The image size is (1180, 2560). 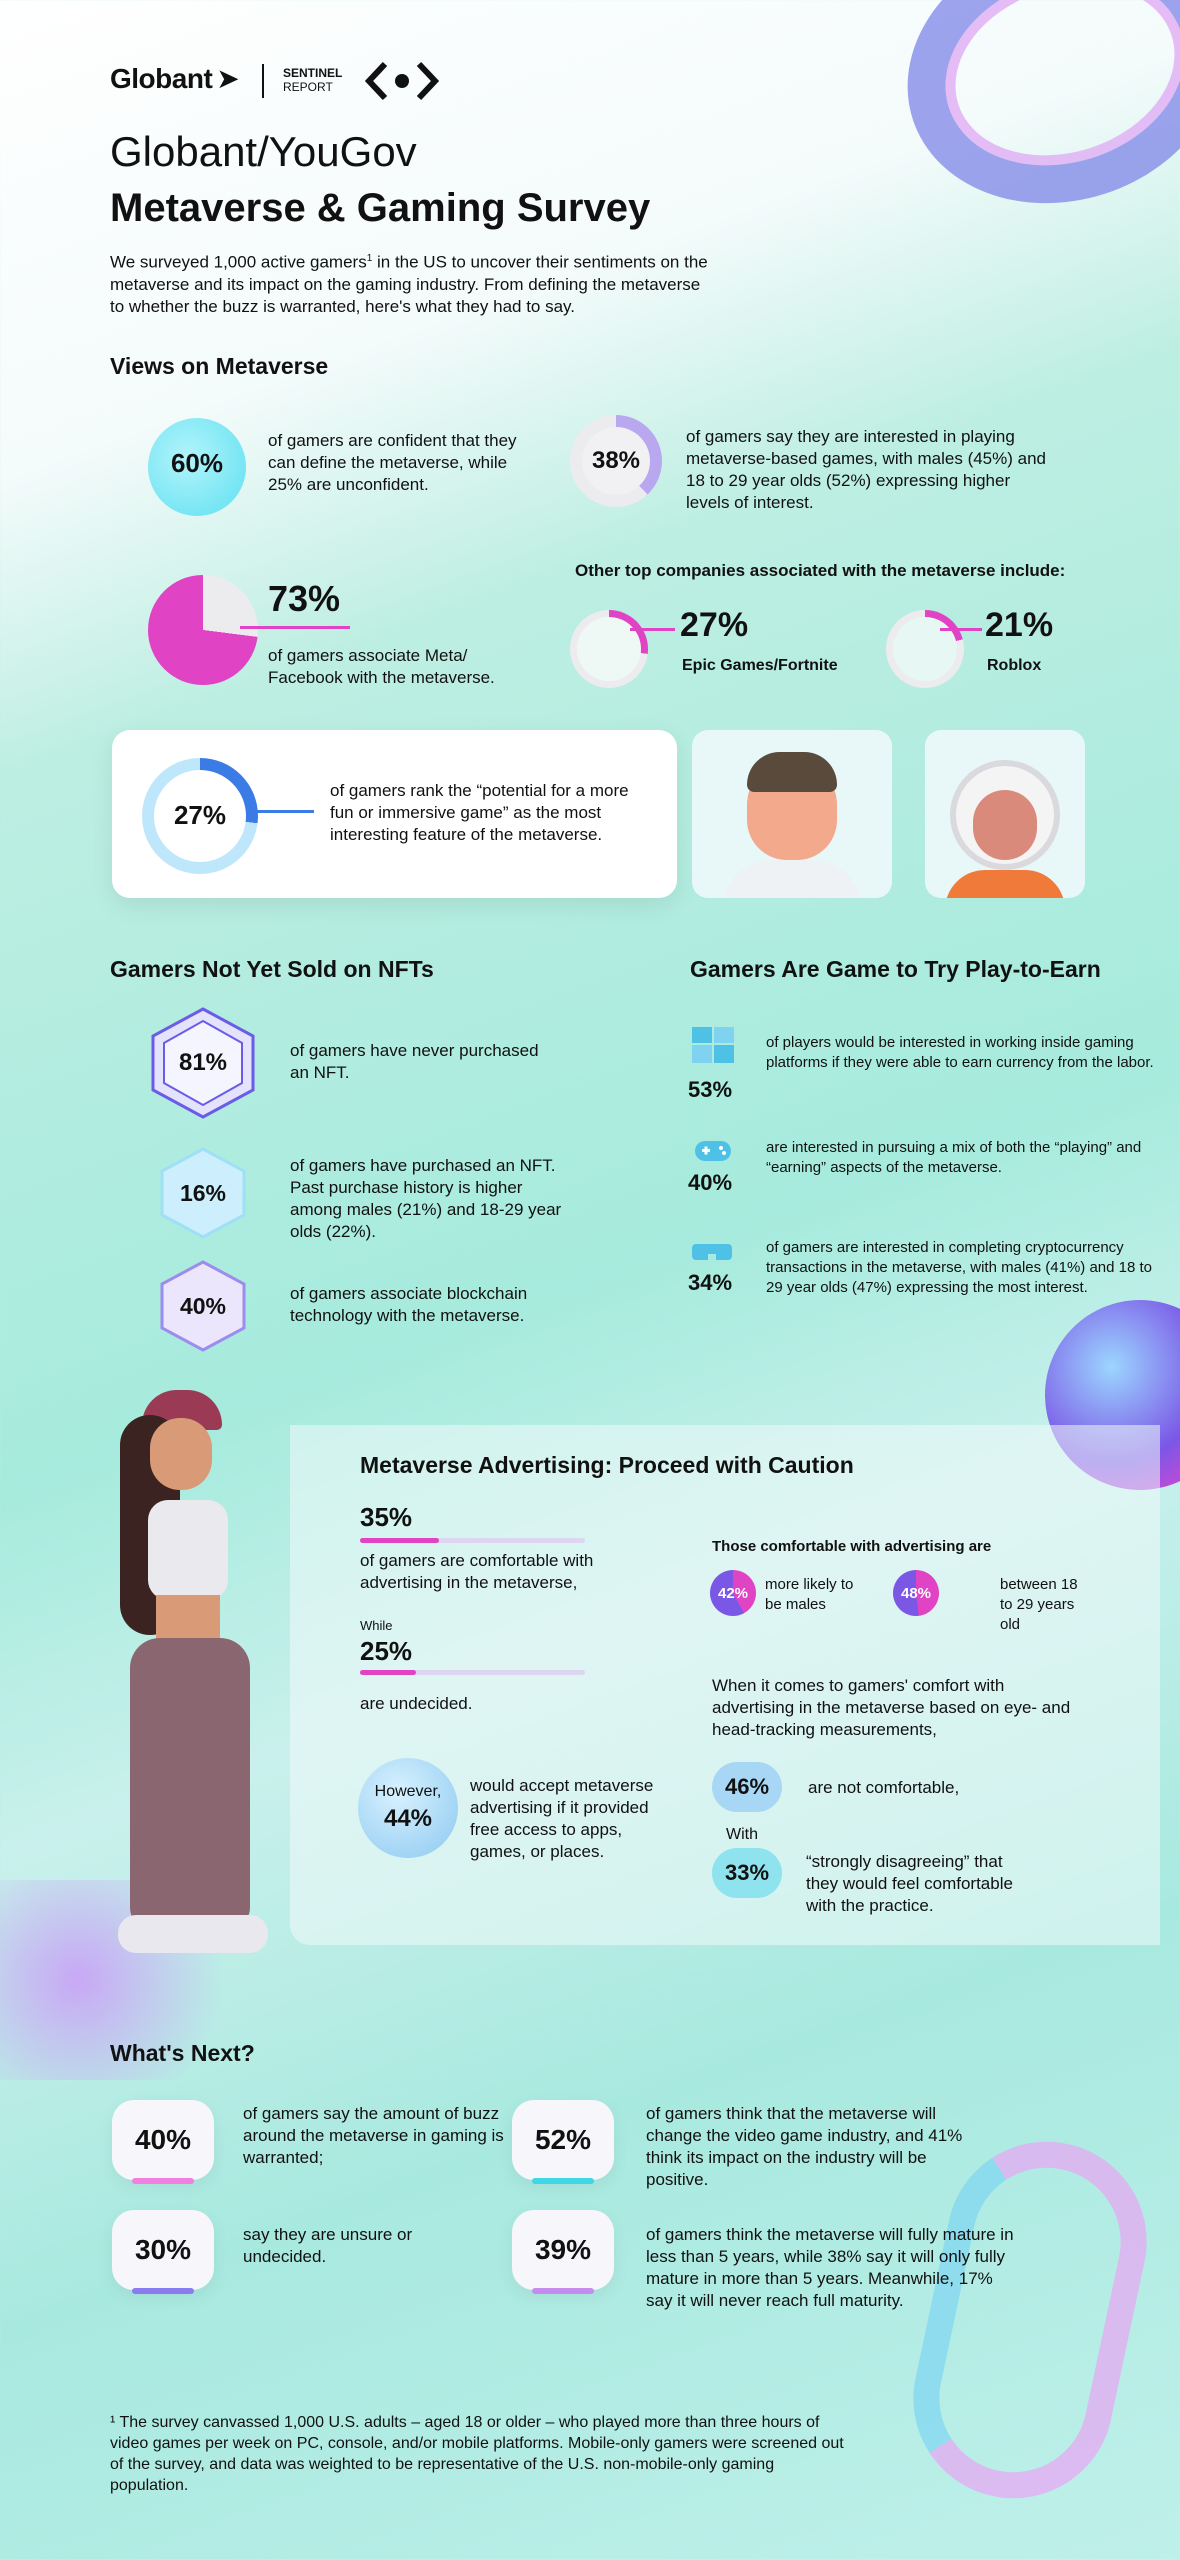 What do you see at coordinates (408, 1791) in the screenshot?
I see `ads-however-label: However,` at bounding box center [408, 1791].